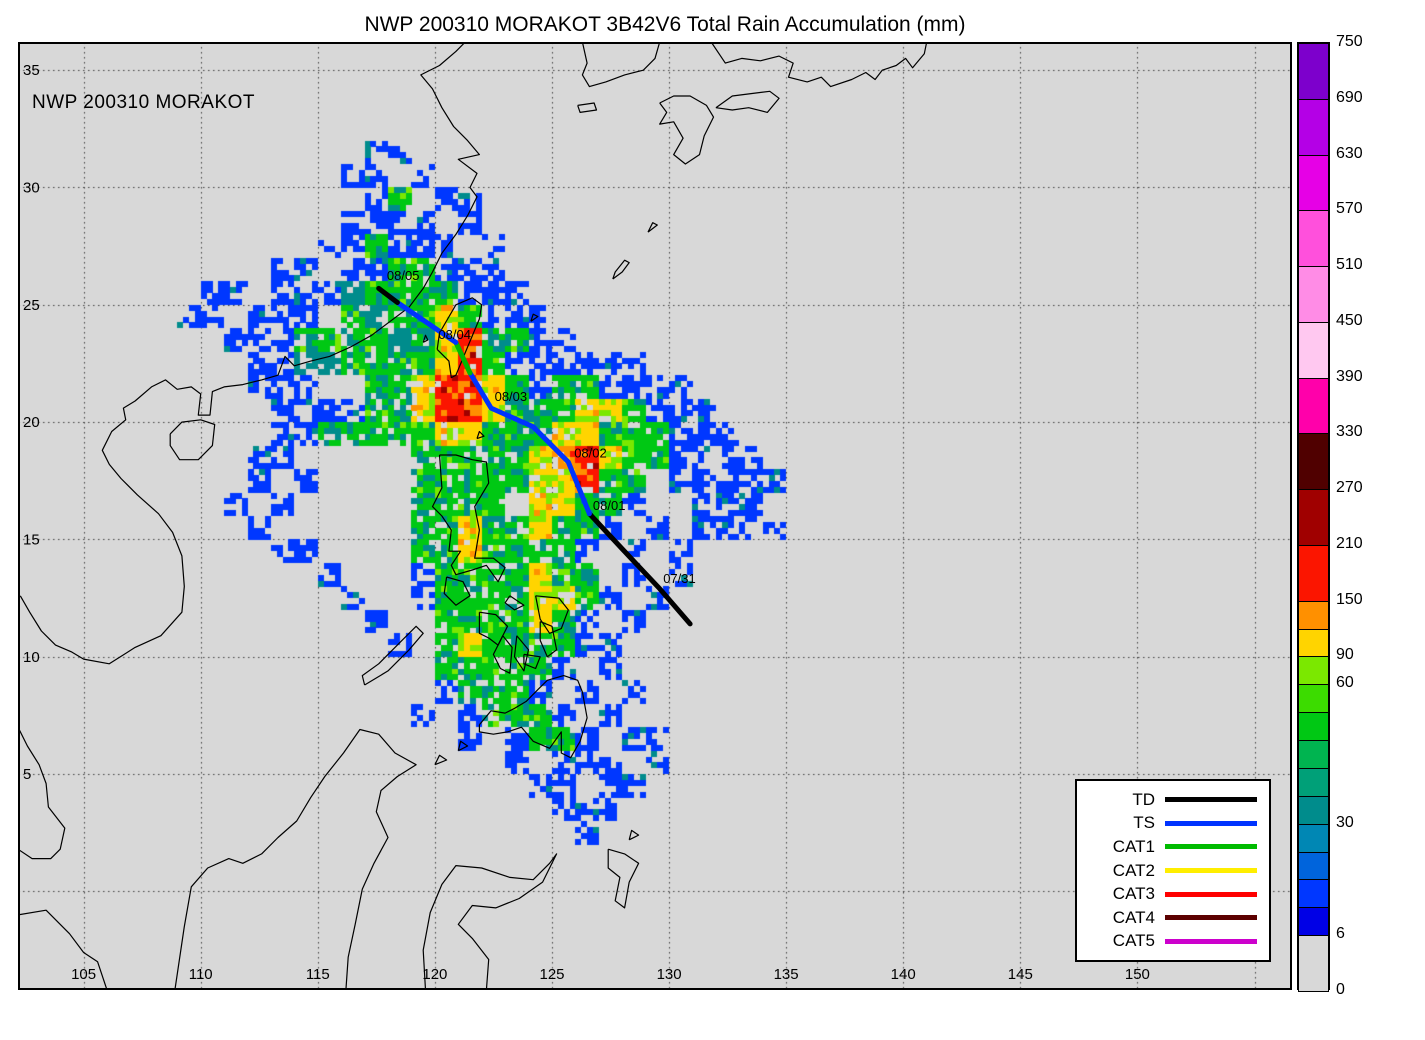  I want to click on coastline-palawan, so click(392, 655).